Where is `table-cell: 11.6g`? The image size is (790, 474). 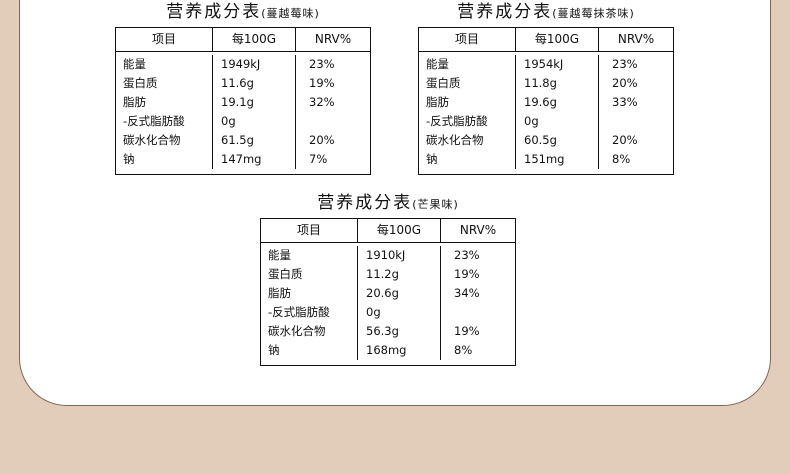 table-cell: 11.6g is located at coordinates (237, 83).